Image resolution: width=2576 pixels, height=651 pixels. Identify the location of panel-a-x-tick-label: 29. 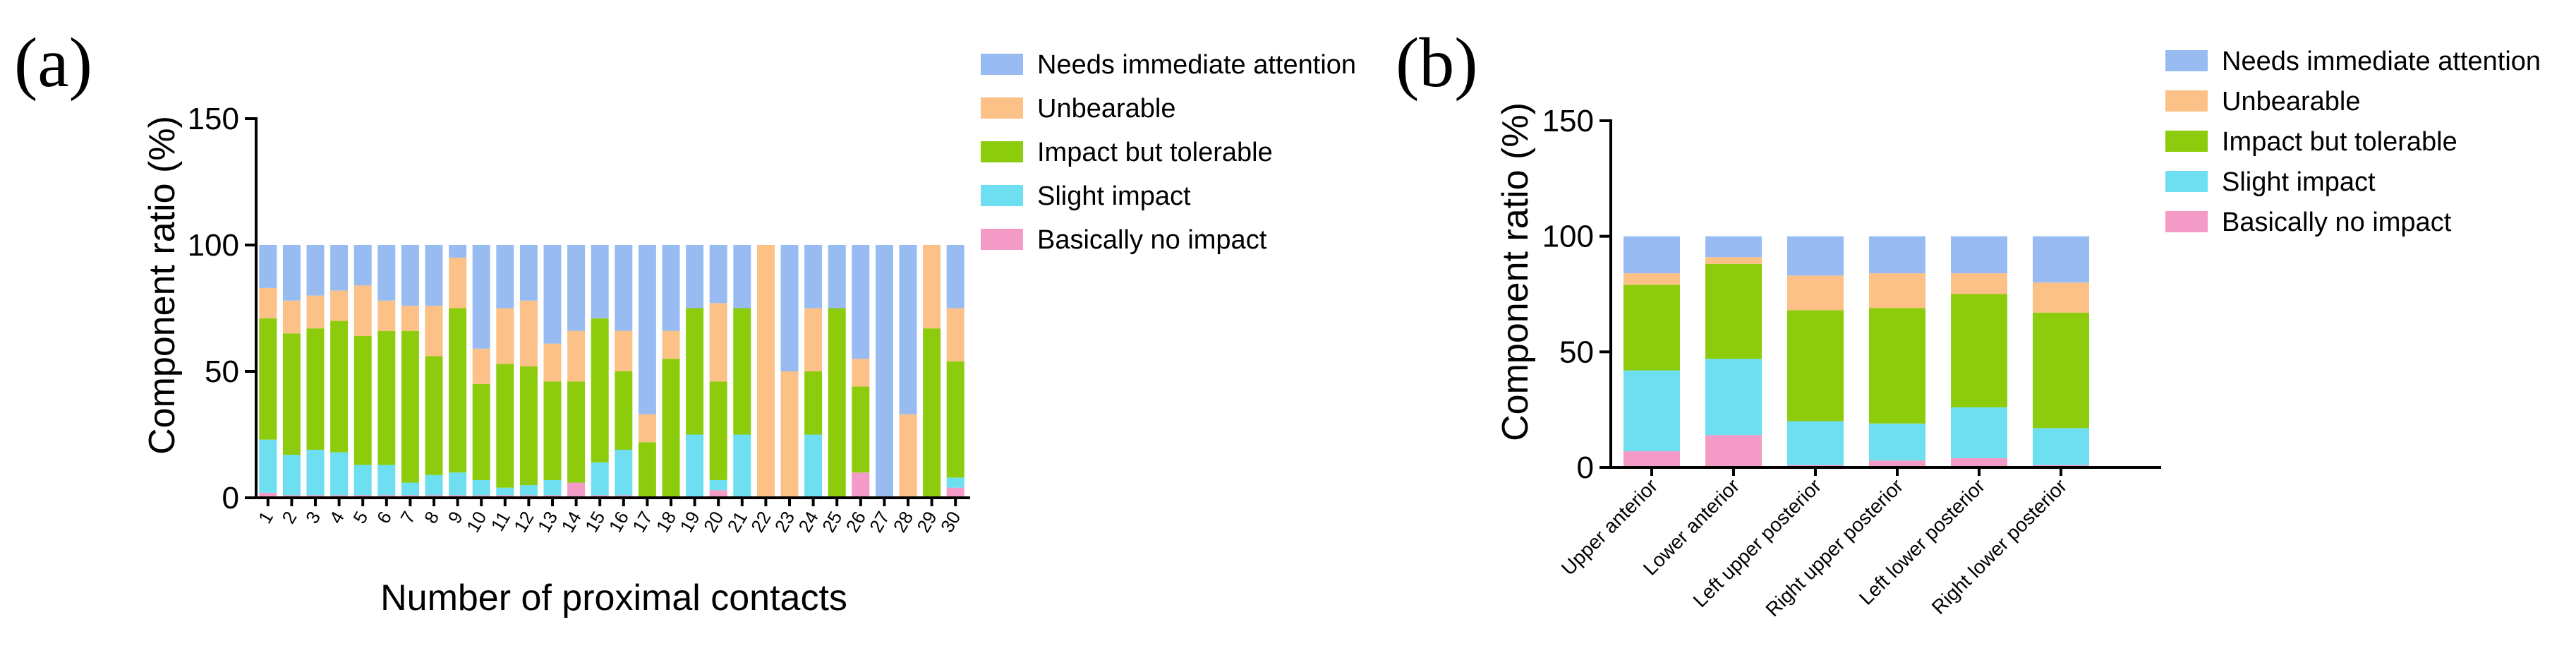
(927, 522).